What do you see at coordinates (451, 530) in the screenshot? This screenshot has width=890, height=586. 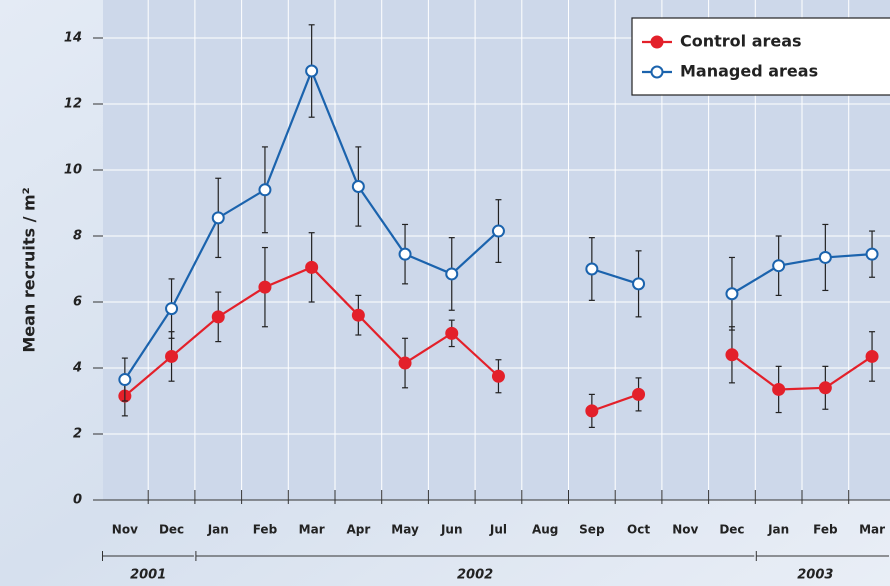 I see `x-tick-label: Jun` at bounding box center [451, 530].